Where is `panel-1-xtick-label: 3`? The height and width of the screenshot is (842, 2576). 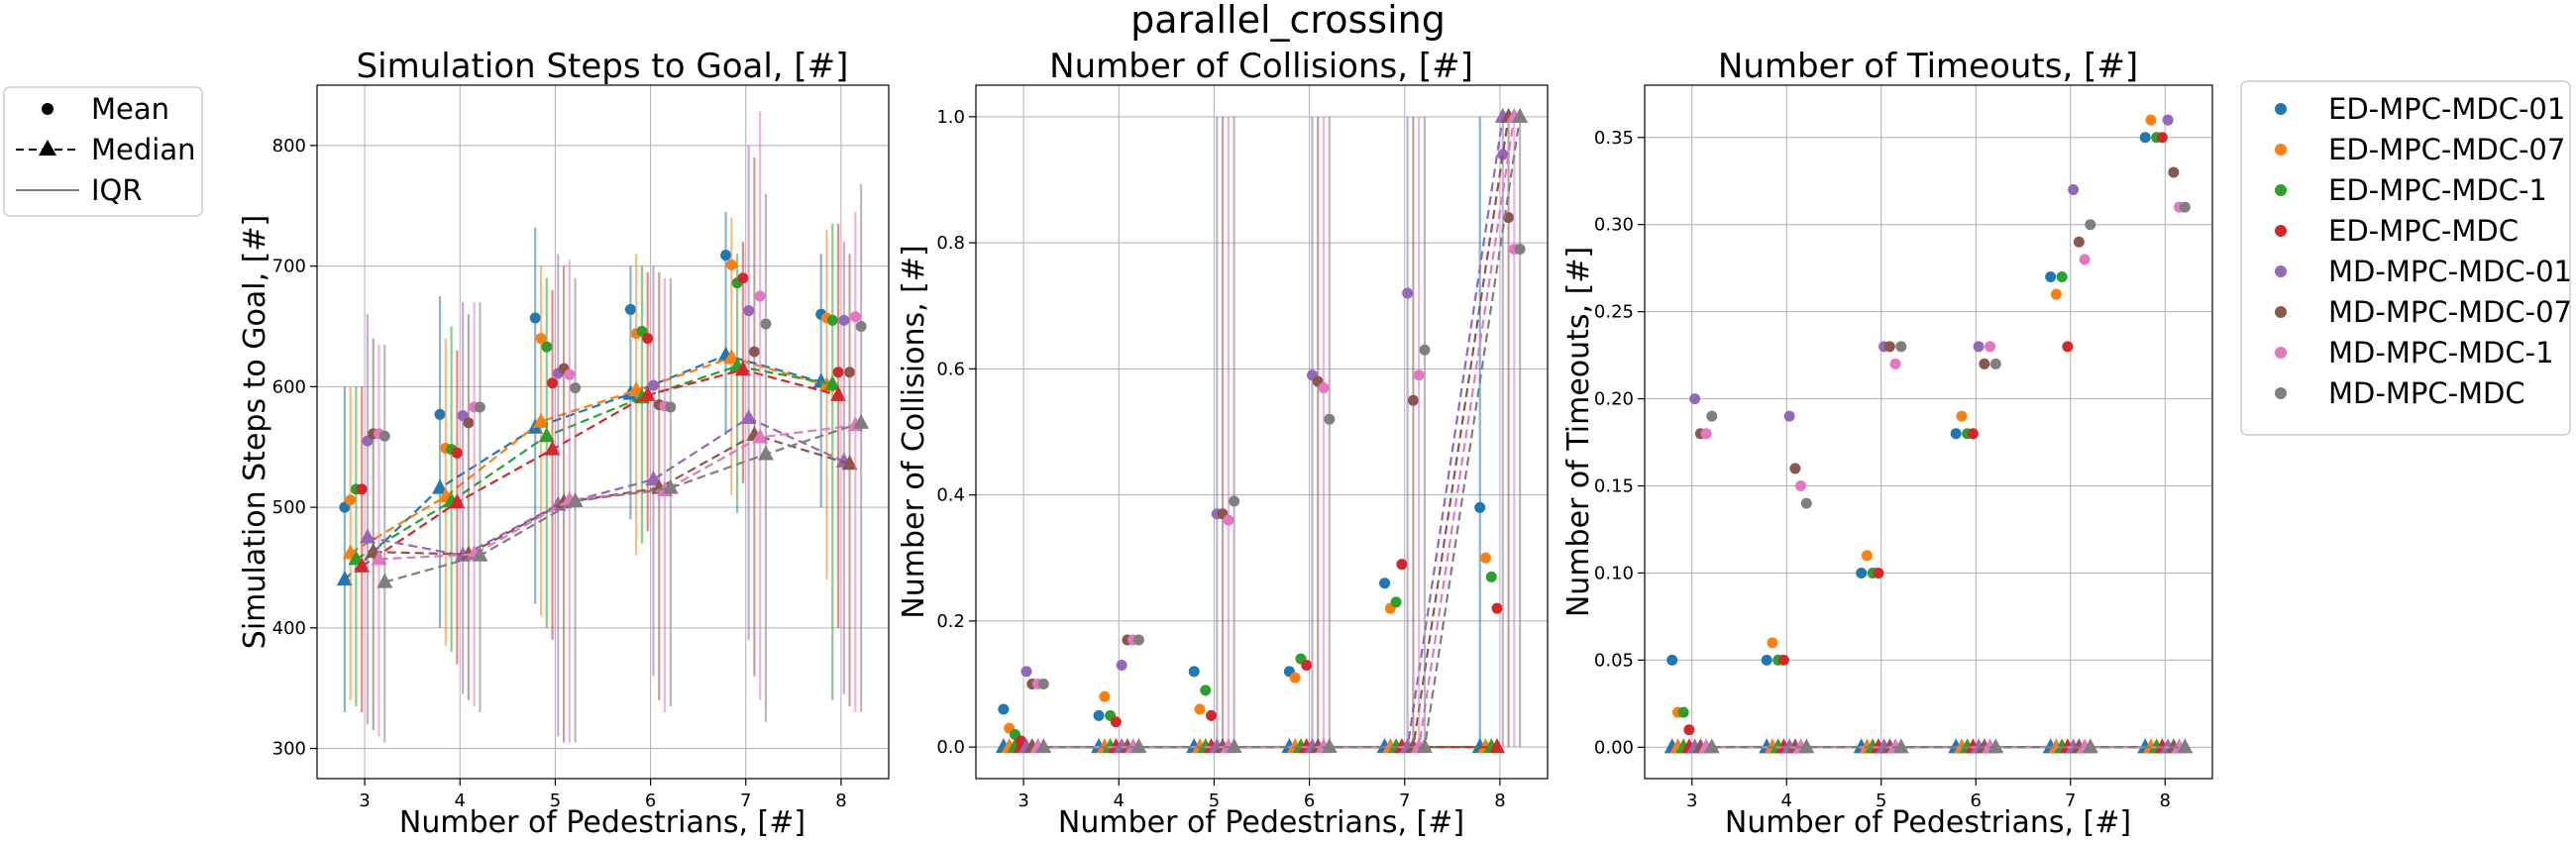 panel-1-xtick-label: 3 is located at coordinates (364, 800).